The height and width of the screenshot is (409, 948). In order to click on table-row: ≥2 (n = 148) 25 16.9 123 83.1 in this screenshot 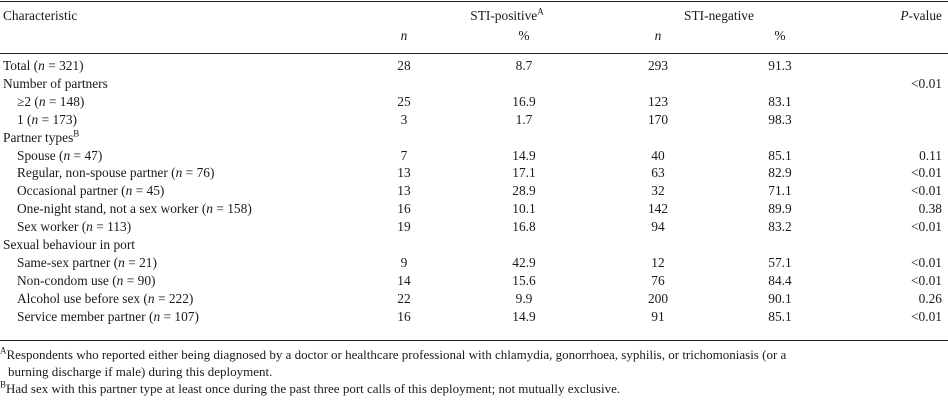, I will do `click(474, 102)`.